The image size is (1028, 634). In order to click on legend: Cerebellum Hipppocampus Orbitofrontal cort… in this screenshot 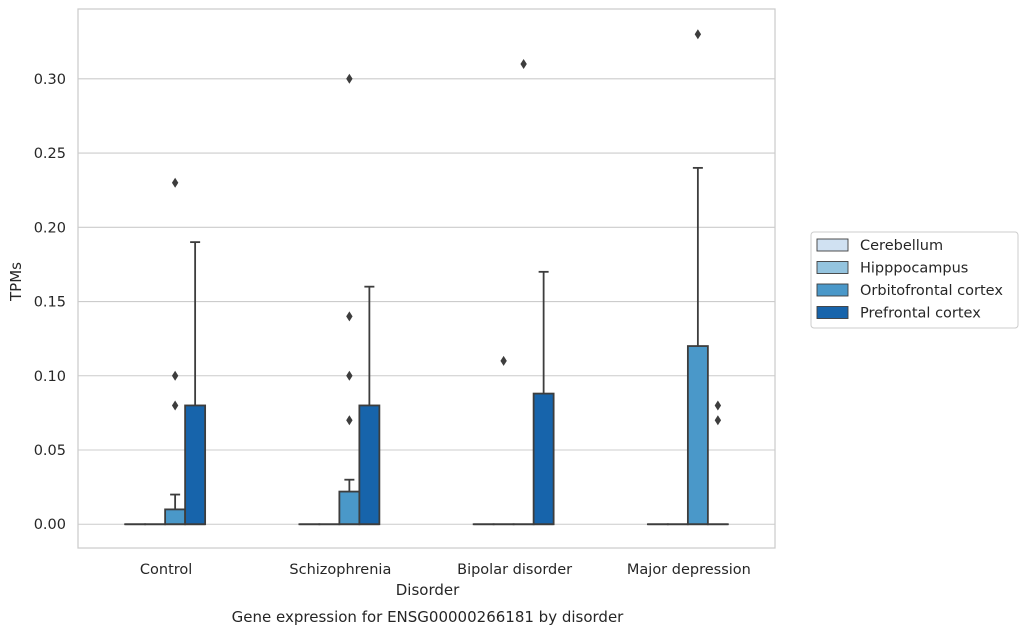, I will do `click(914, 280)`.